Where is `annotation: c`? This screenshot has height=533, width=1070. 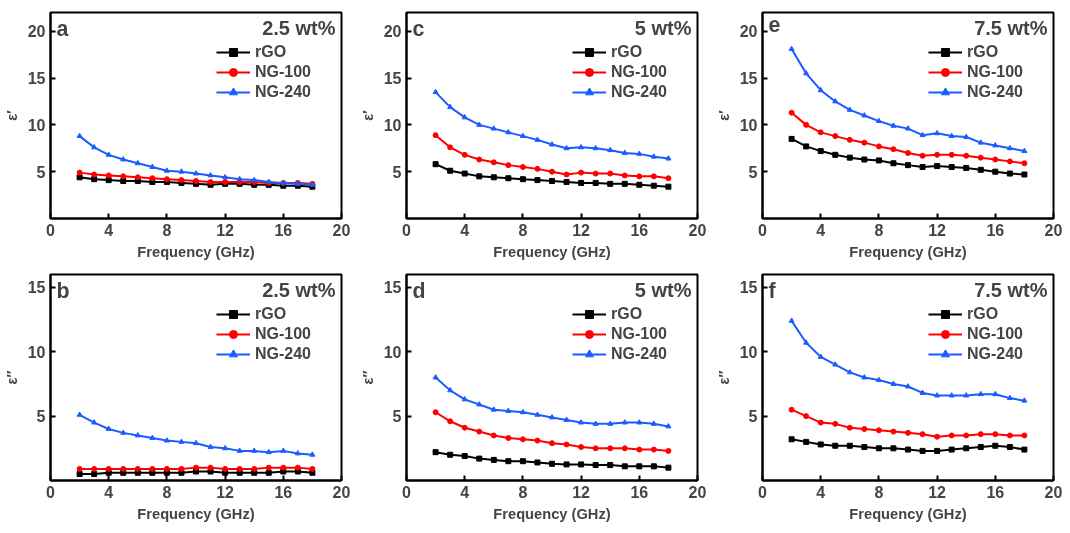 annotation: c is located at coordinates (418, 28).